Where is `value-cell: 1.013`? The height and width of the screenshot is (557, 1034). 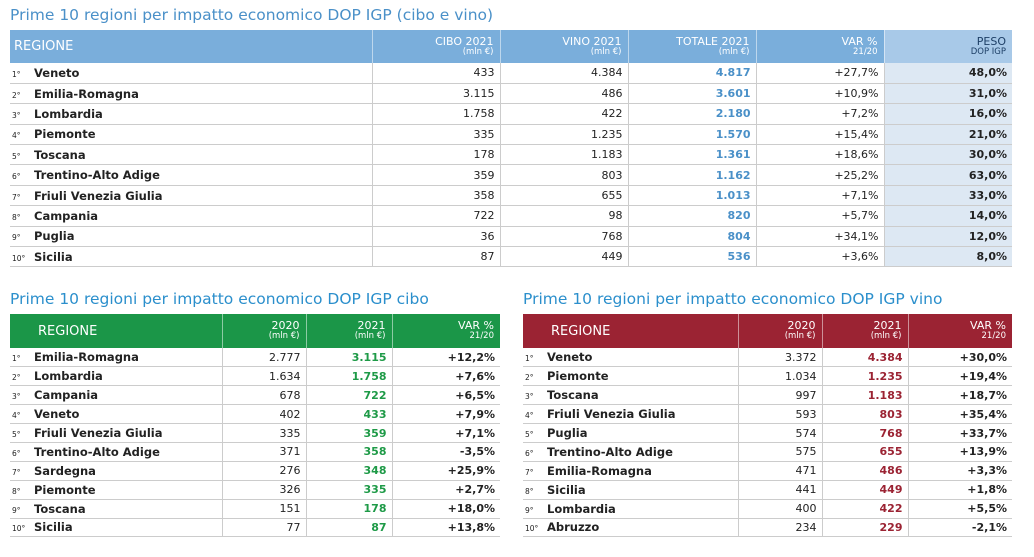
value-cell: 1.013 is located at coordinates (691, 196).